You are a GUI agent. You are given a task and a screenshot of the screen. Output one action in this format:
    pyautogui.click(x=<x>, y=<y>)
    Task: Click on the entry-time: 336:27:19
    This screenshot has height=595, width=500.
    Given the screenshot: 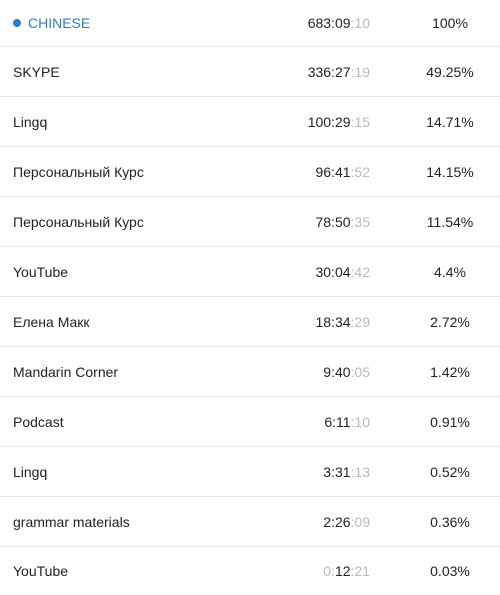 What is the action you would take?
    pyautogui.click(x=325, y=72)
    